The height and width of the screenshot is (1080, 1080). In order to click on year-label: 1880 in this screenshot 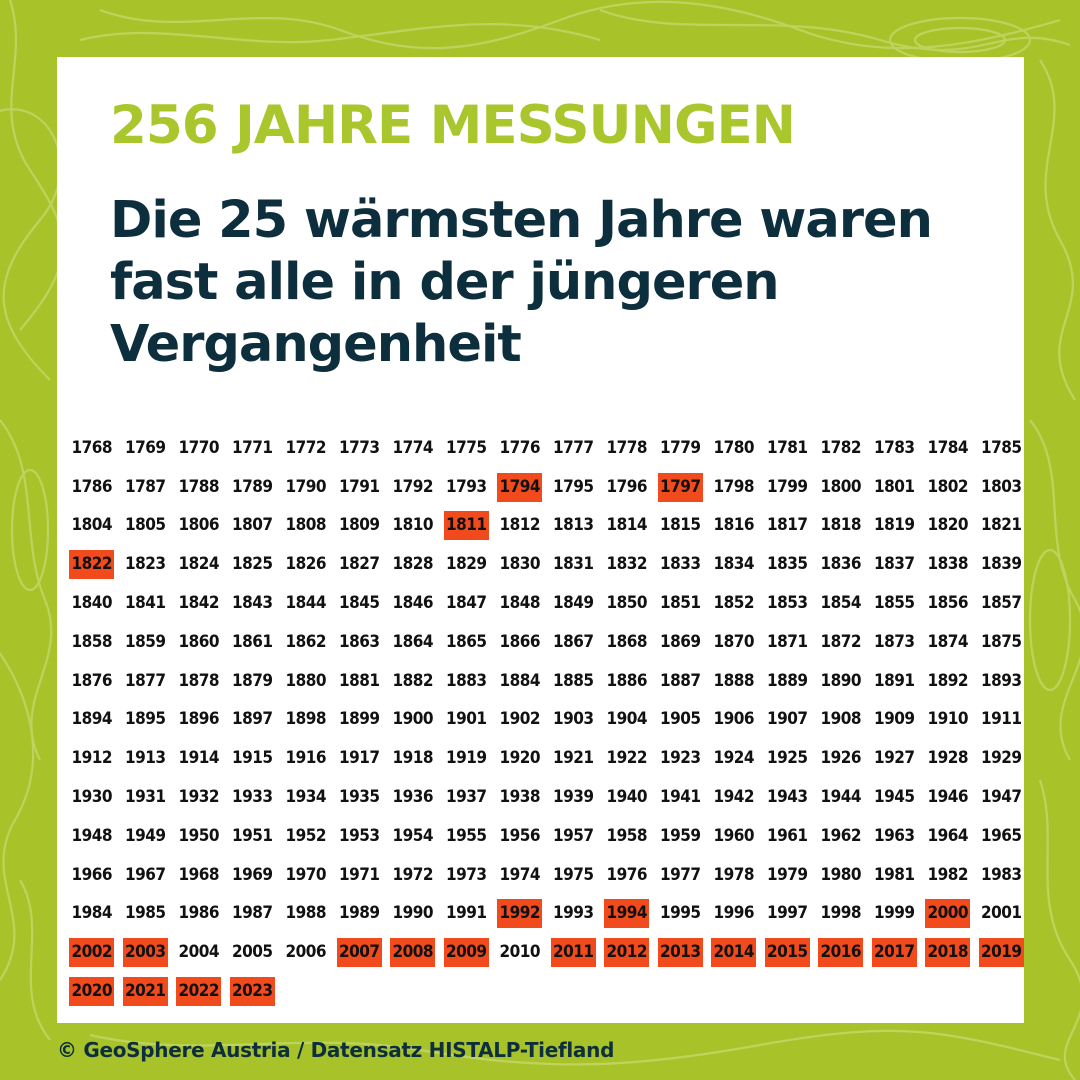, I will do `click(306, 680)`.